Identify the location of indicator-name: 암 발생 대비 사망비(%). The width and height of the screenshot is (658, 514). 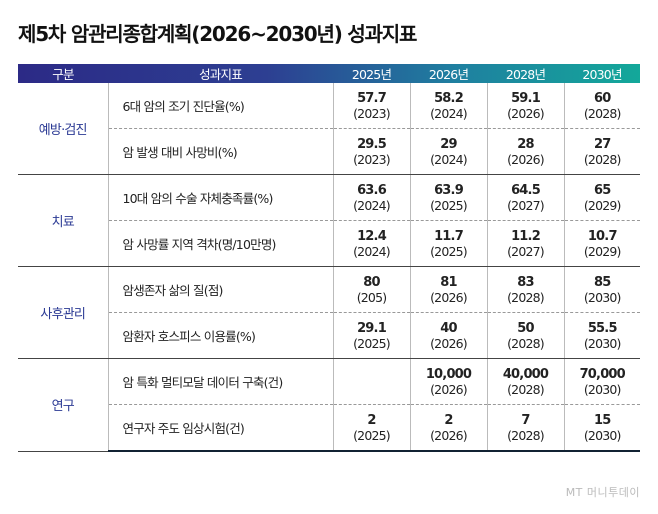
(220, 151).